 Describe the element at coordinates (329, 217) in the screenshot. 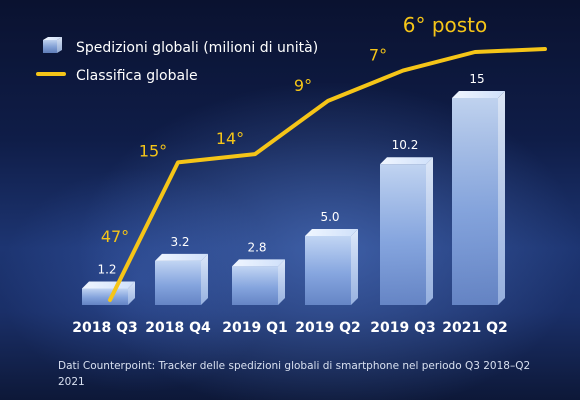

I see `bar-value-label: 5.0` at that location.